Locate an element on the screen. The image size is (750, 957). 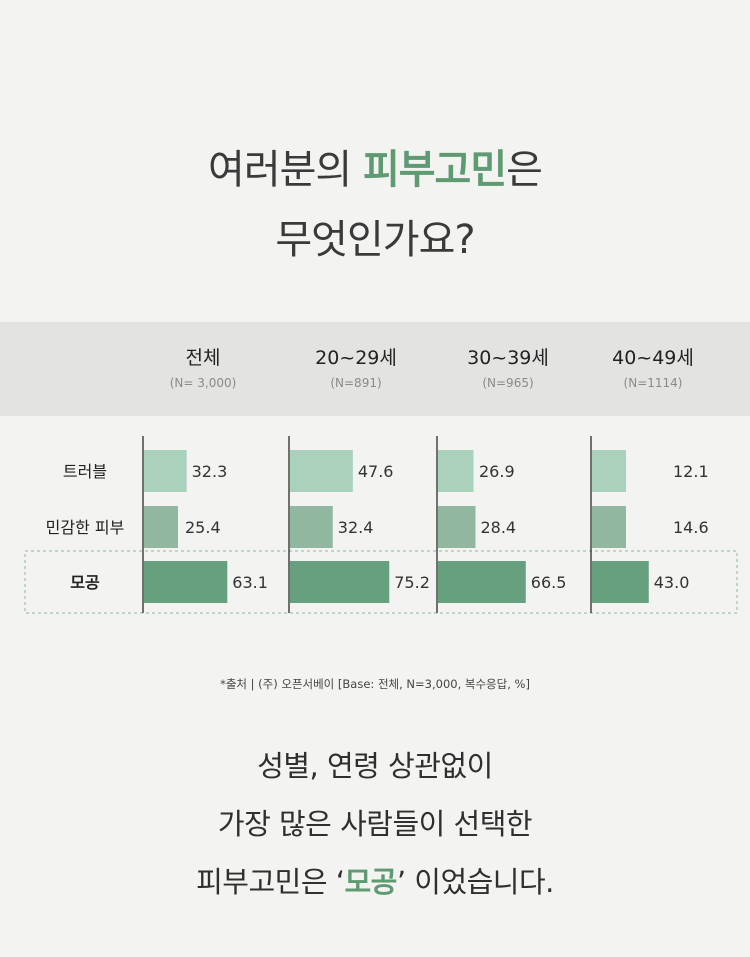
headline-line1-after: 은 is located at coordinates (524, 170).